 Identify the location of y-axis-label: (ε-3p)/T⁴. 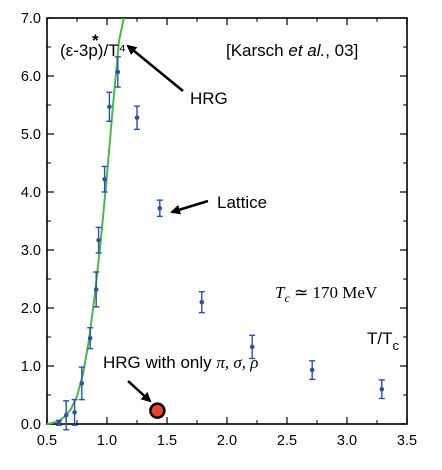
(93, 50).